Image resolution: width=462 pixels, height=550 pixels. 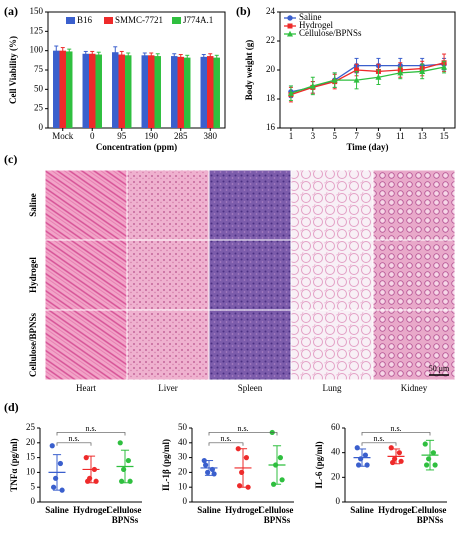 I want to click on panel-label: (d), so click(x=11, y=407).